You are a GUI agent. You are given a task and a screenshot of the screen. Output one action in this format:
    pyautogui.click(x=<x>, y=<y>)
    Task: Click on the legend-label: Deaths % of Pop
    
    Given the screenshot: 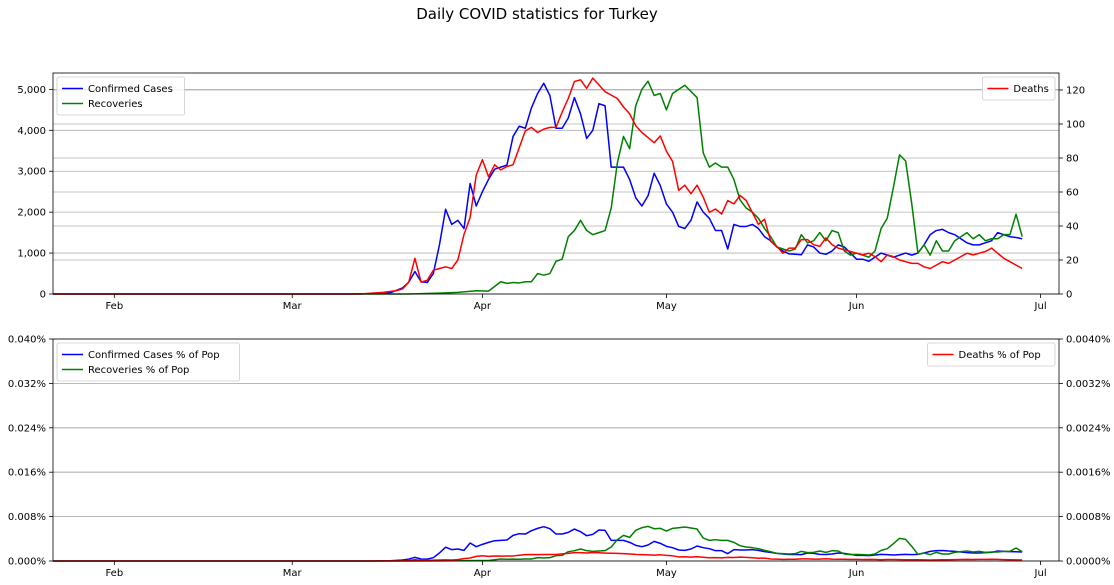 What is the action you would take?
    pyautogui.click(x=1000, y=355)
    